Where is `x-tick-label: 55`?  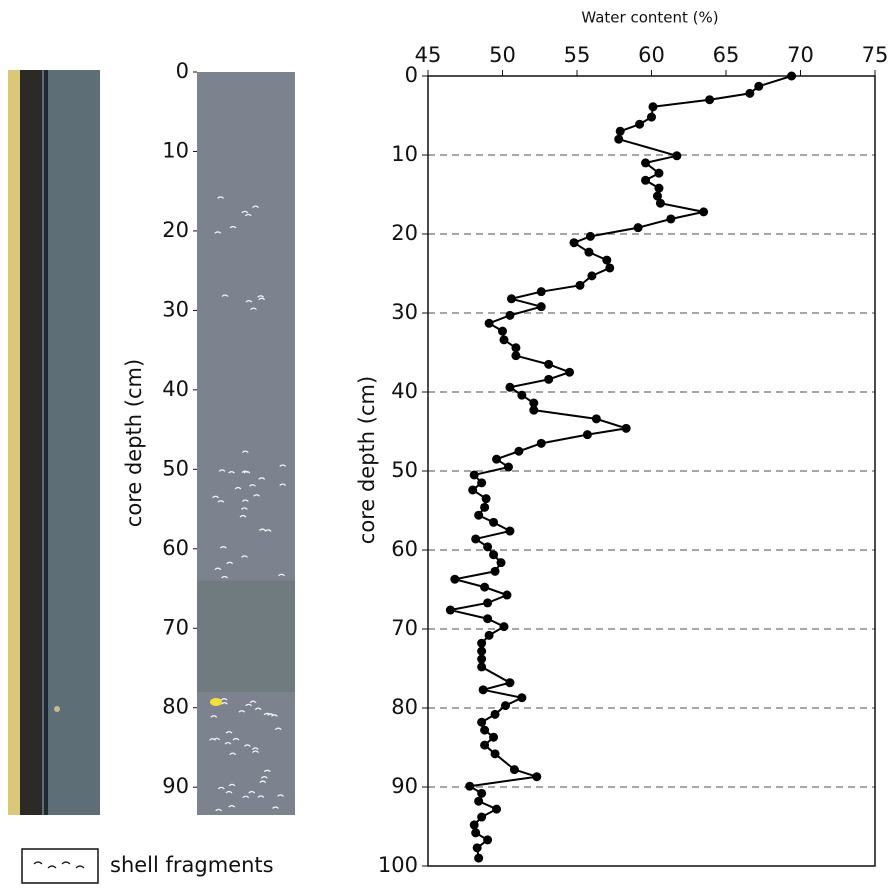 x-tick-label: 55 is located at coordinates (577, 55).